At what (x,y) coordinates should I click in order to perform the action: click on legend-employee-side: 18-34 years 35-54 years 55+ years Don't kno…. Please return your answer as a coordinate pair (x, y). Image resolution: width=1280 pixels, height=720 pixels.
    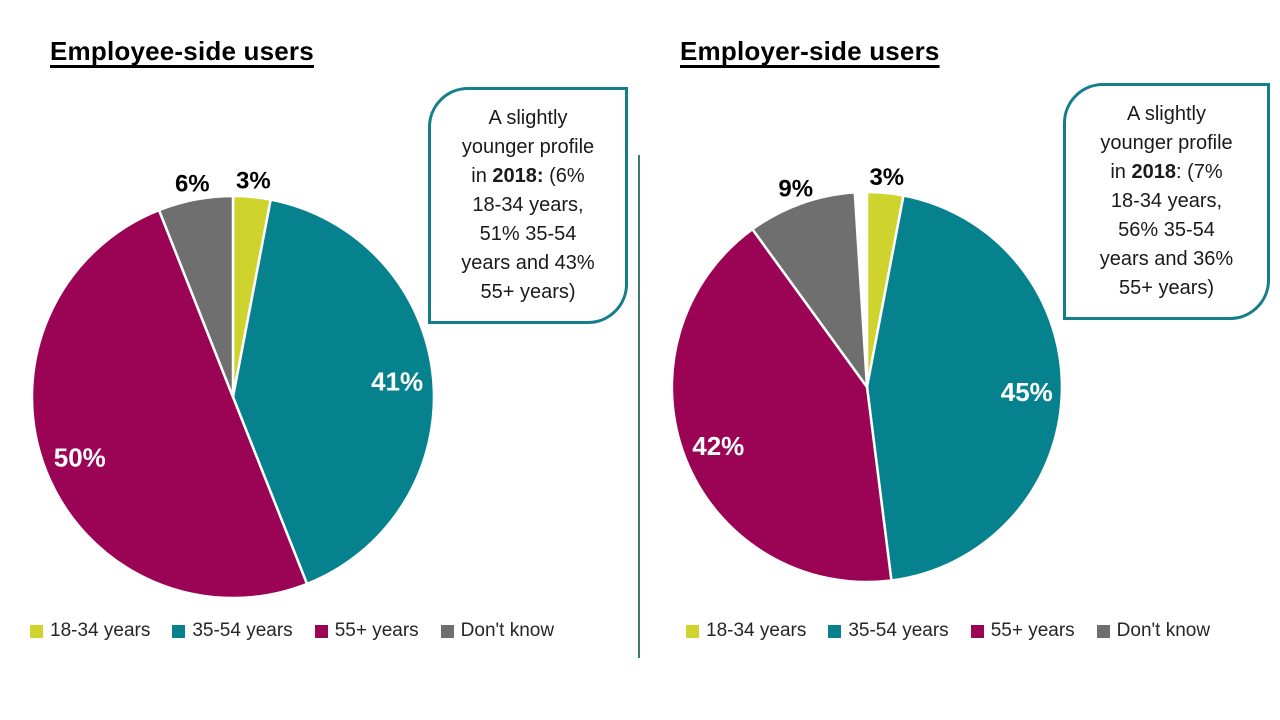
    Looking at the image, I should click on (292, 631).